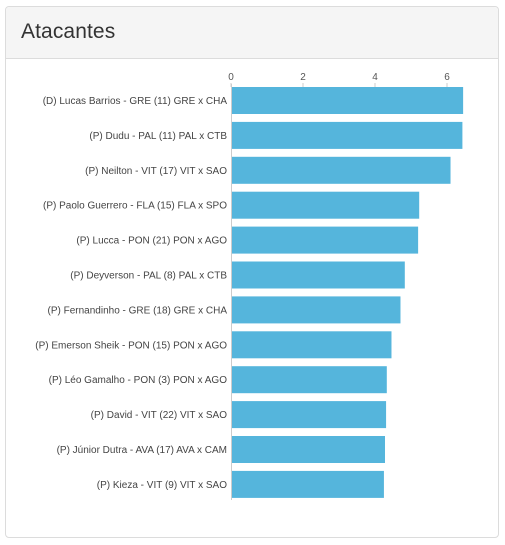 The width and height of the screenshot is (505, 545). Describe the element at coordinates (162, 485) in the screenshot. I see `category-label: (P) Kieza - VIT (9) VIT x SAO` at that location.